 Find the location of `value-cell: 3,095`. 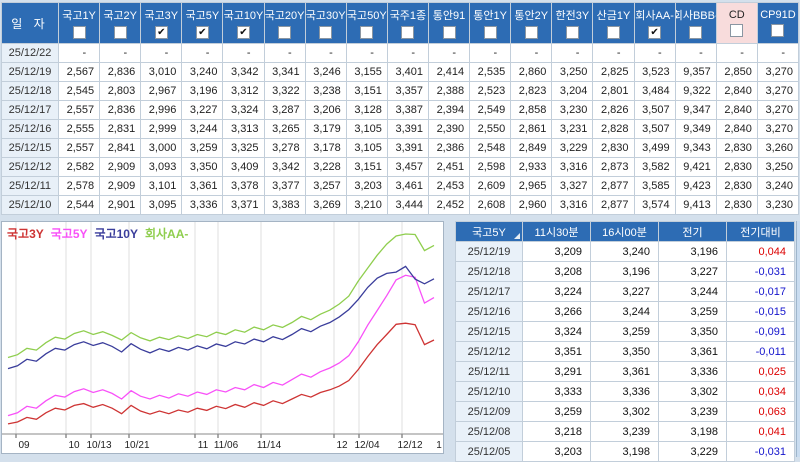

value-cell: 3,095 is located at coordinates (161, 205).